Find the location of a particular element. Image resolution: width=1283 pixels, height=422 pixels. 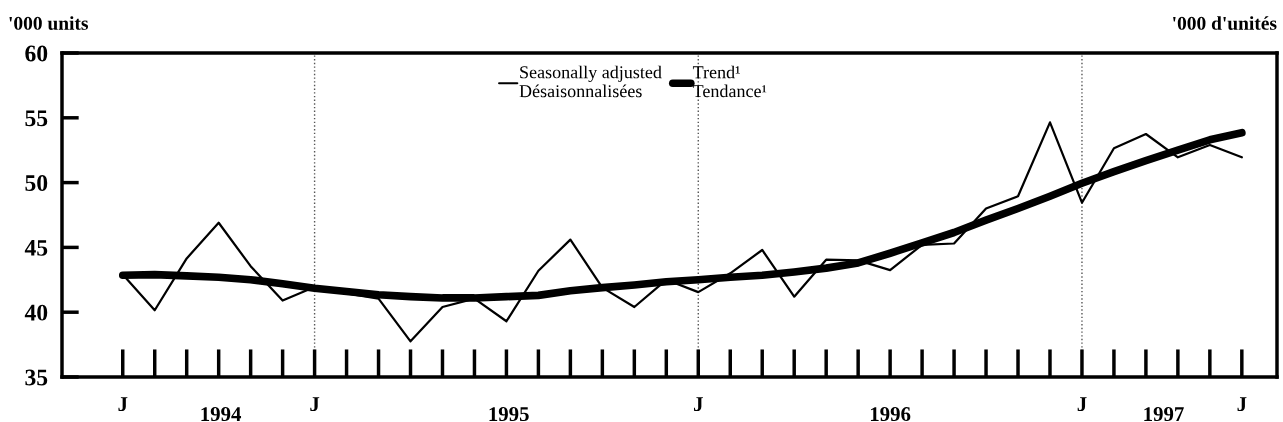

legend-label: Trend¹ Tendance¹ is located at coordinates (729, 81).